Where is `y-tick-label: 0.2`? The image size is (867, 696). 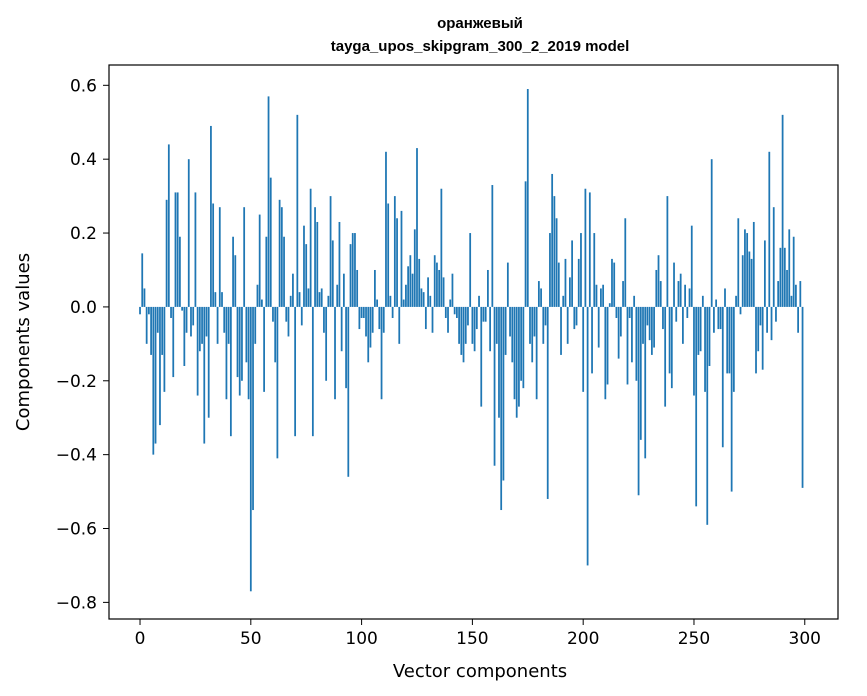
y-tick-label: 0.2 is located at coordinates (83, 234).